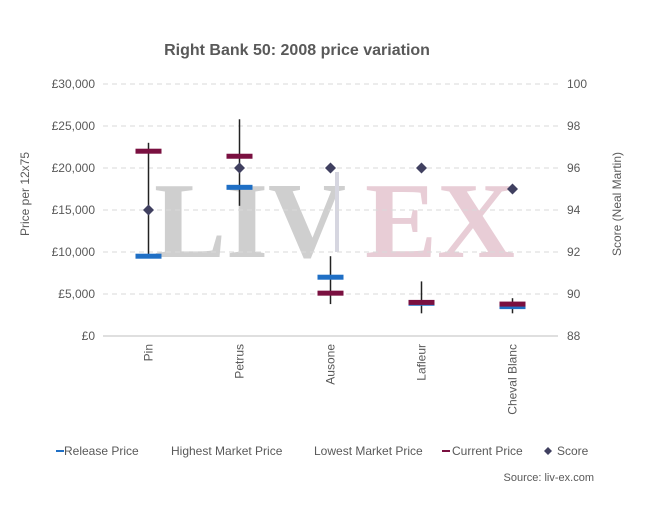 This screenshot has width=656, height=527. I want to click on y2-tick-label: 92, so click(574, 252).